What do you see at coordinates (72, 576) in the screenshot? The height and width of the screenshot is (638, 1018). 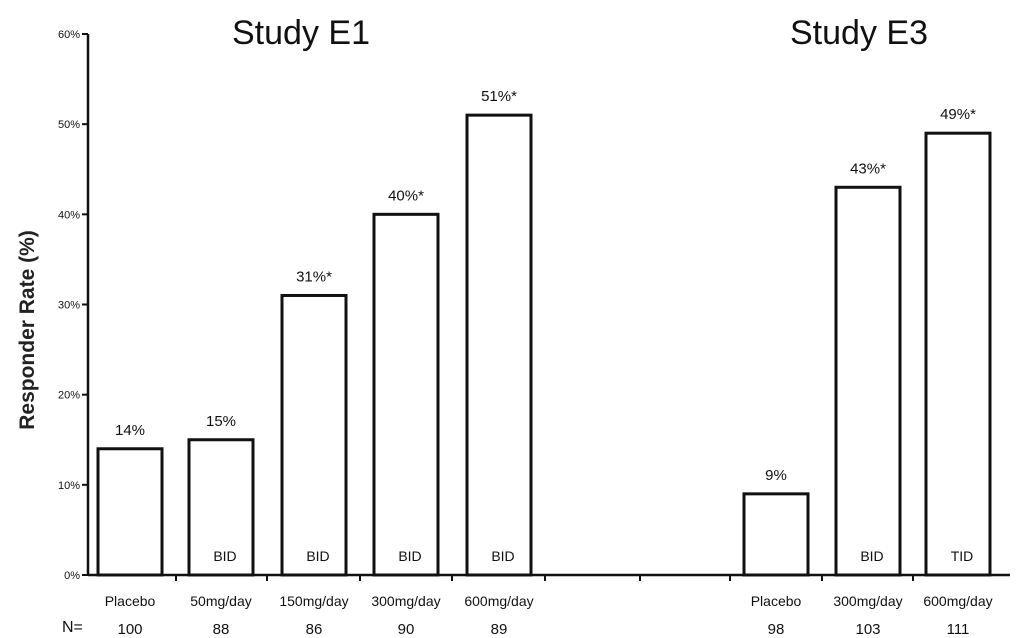 I see `y-tick-label: 0%` at bounding box center [72, 576].